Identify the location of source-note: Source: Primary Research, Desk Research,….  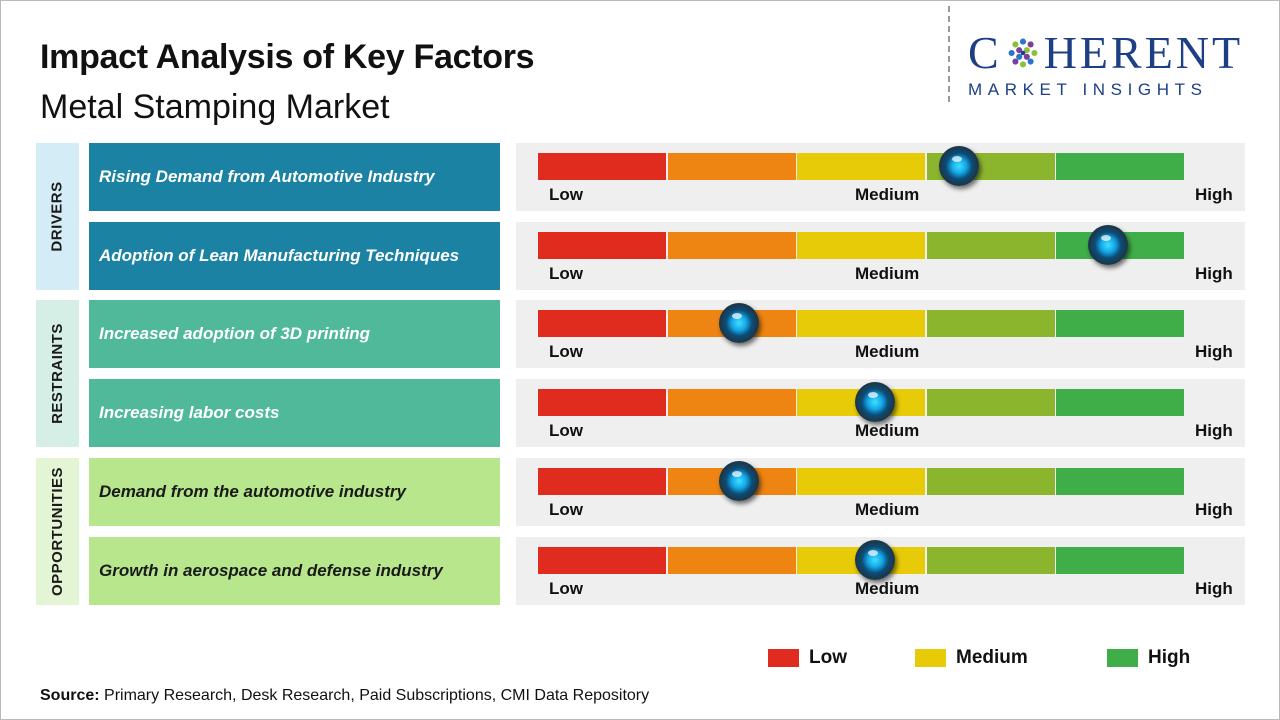
(344, 696).